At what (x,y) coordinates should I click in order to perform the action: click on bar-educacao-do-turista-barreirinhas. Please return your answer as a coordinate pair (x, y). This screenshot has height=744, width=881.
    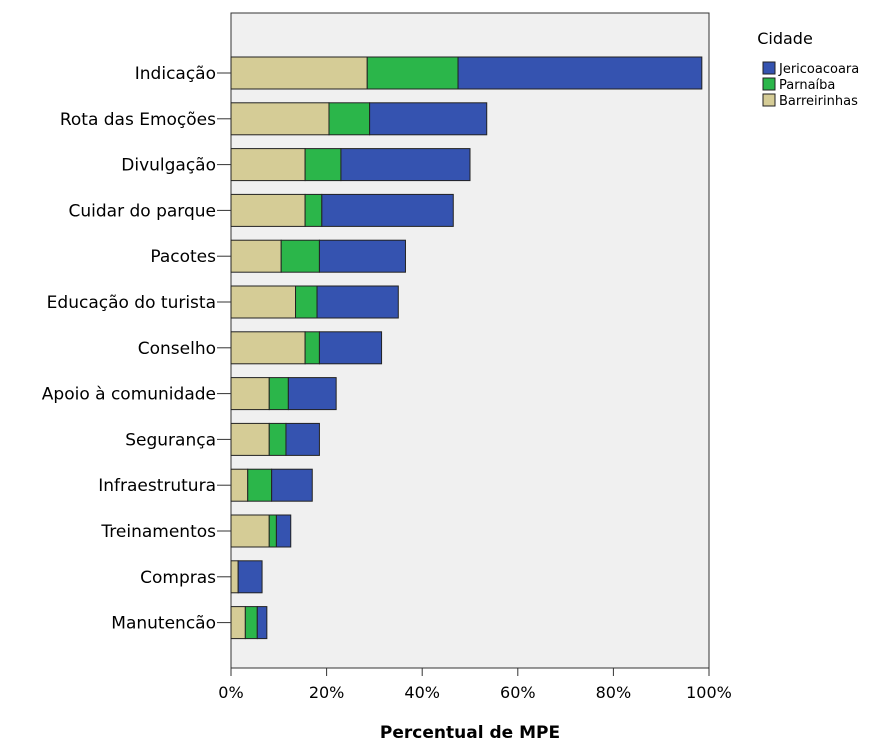
    Looking at the image, I should click on (263, 302).